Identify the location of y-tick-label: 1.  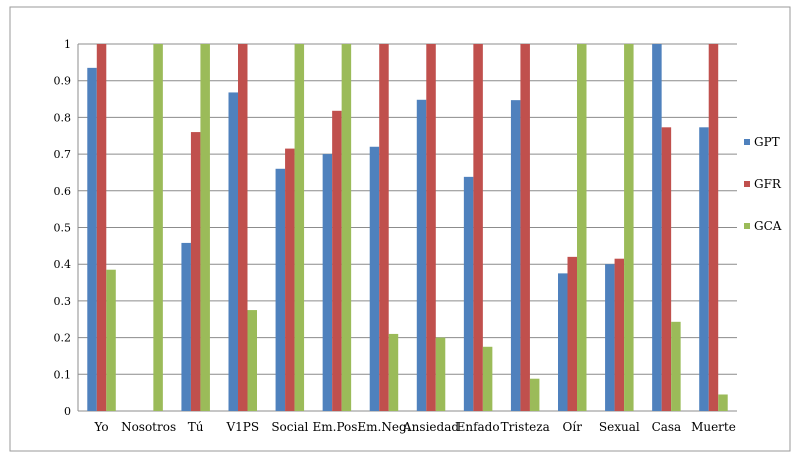
(67, 44).